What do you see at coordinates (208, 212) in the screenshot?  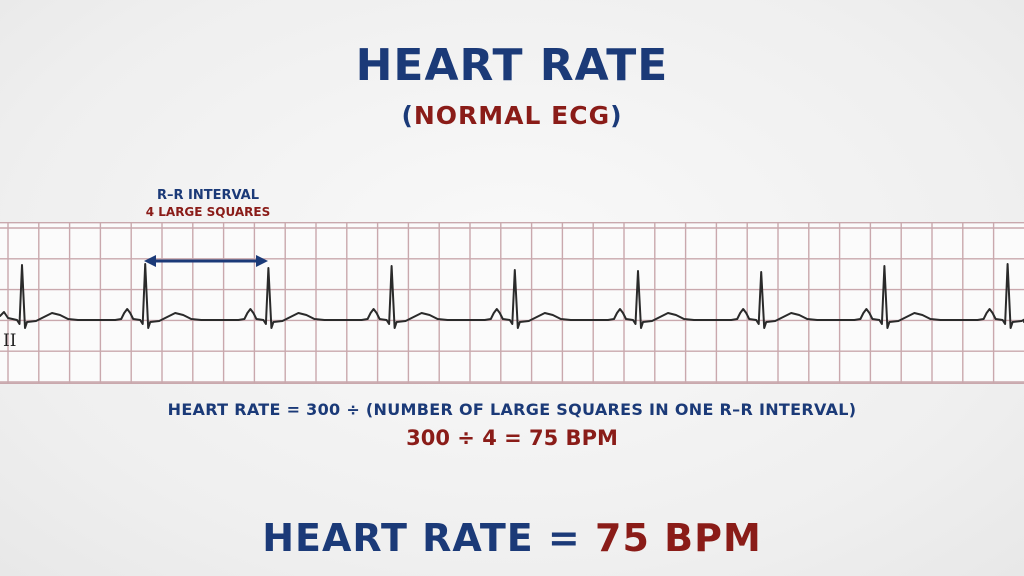 I see `rr-large-squares-label: 4 LARGE SQUARES` at bounding box center [208, 212].